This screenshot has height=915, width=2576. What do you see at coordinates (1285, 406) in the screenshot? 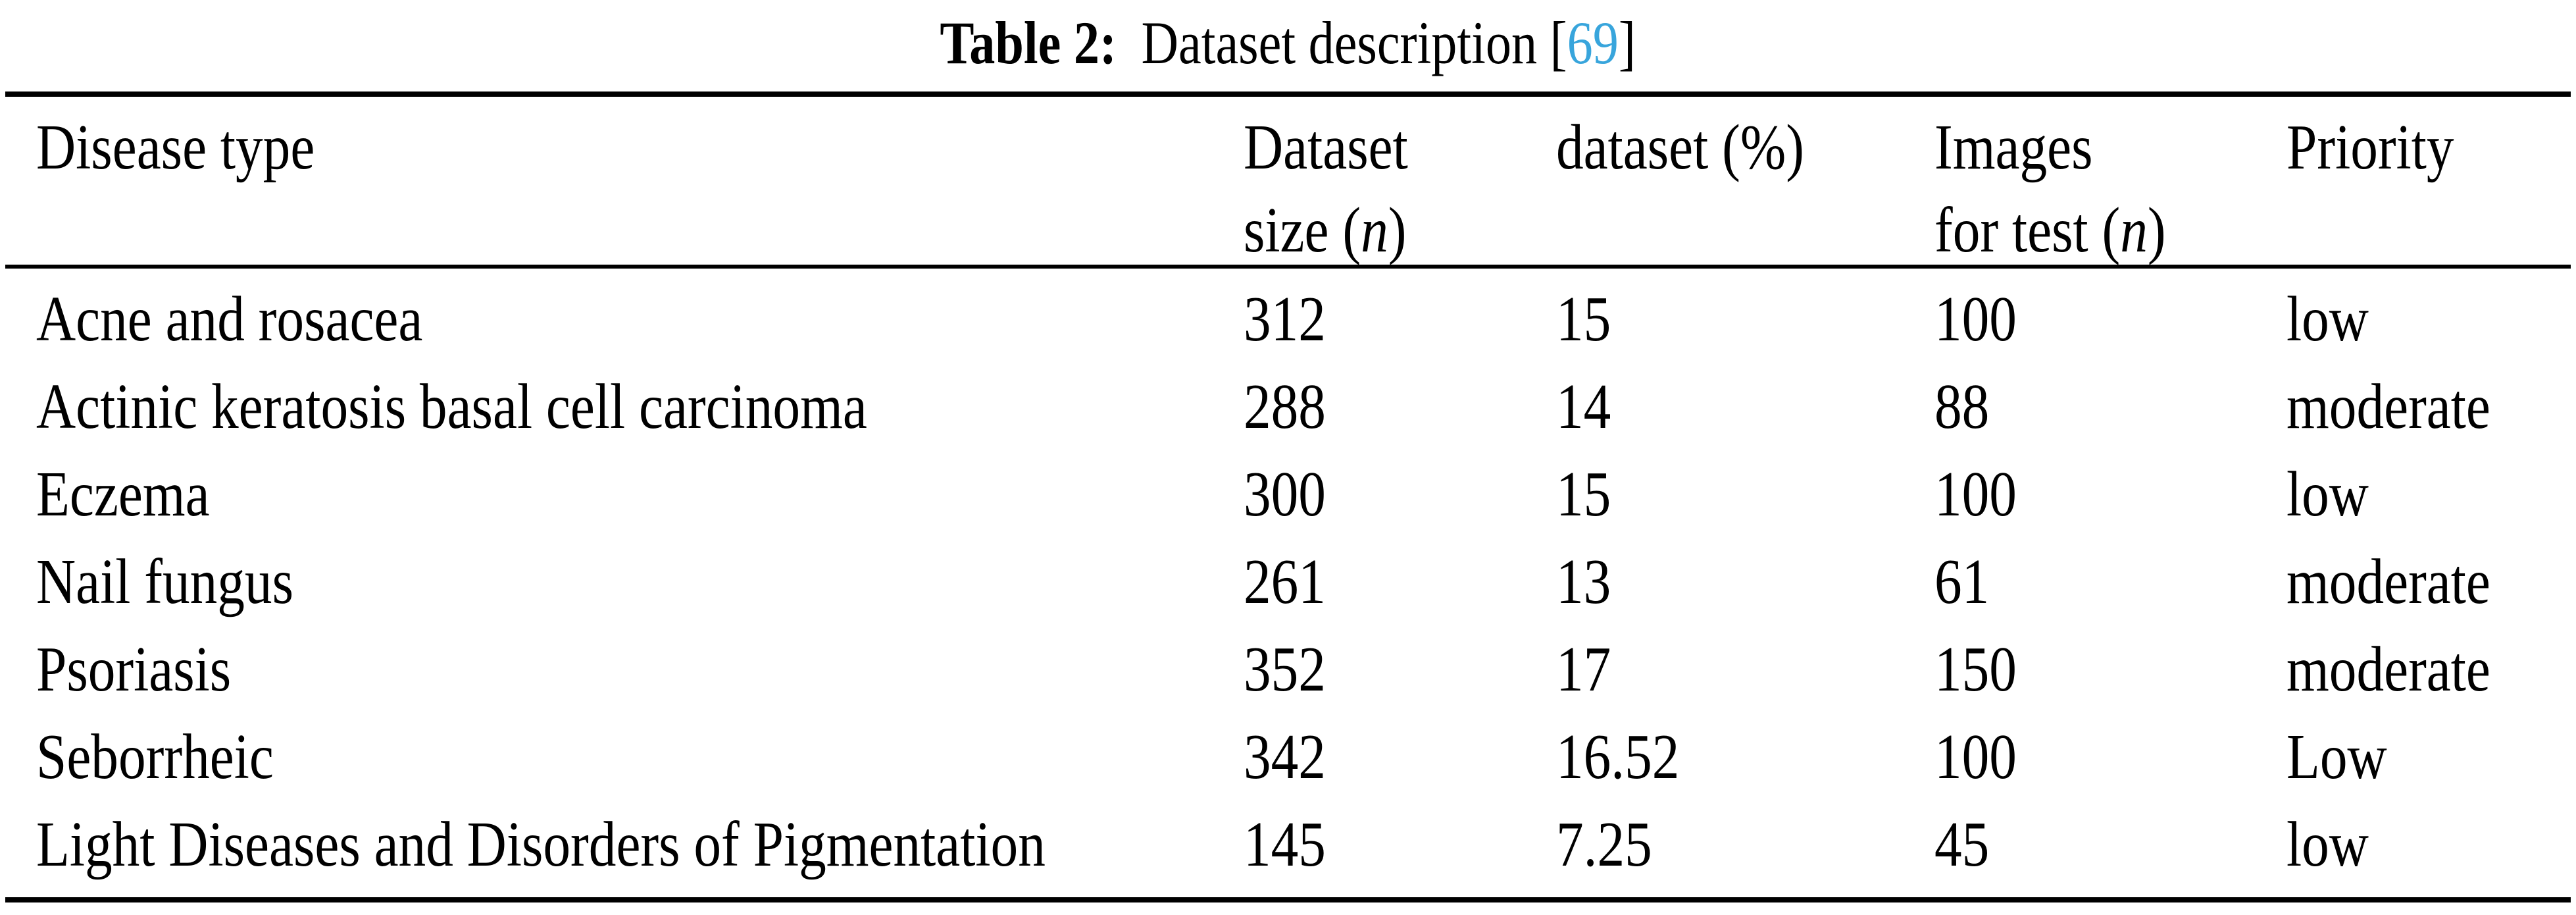
I see `cell-dataset-size: 288` at bounding box center [1285, 406].